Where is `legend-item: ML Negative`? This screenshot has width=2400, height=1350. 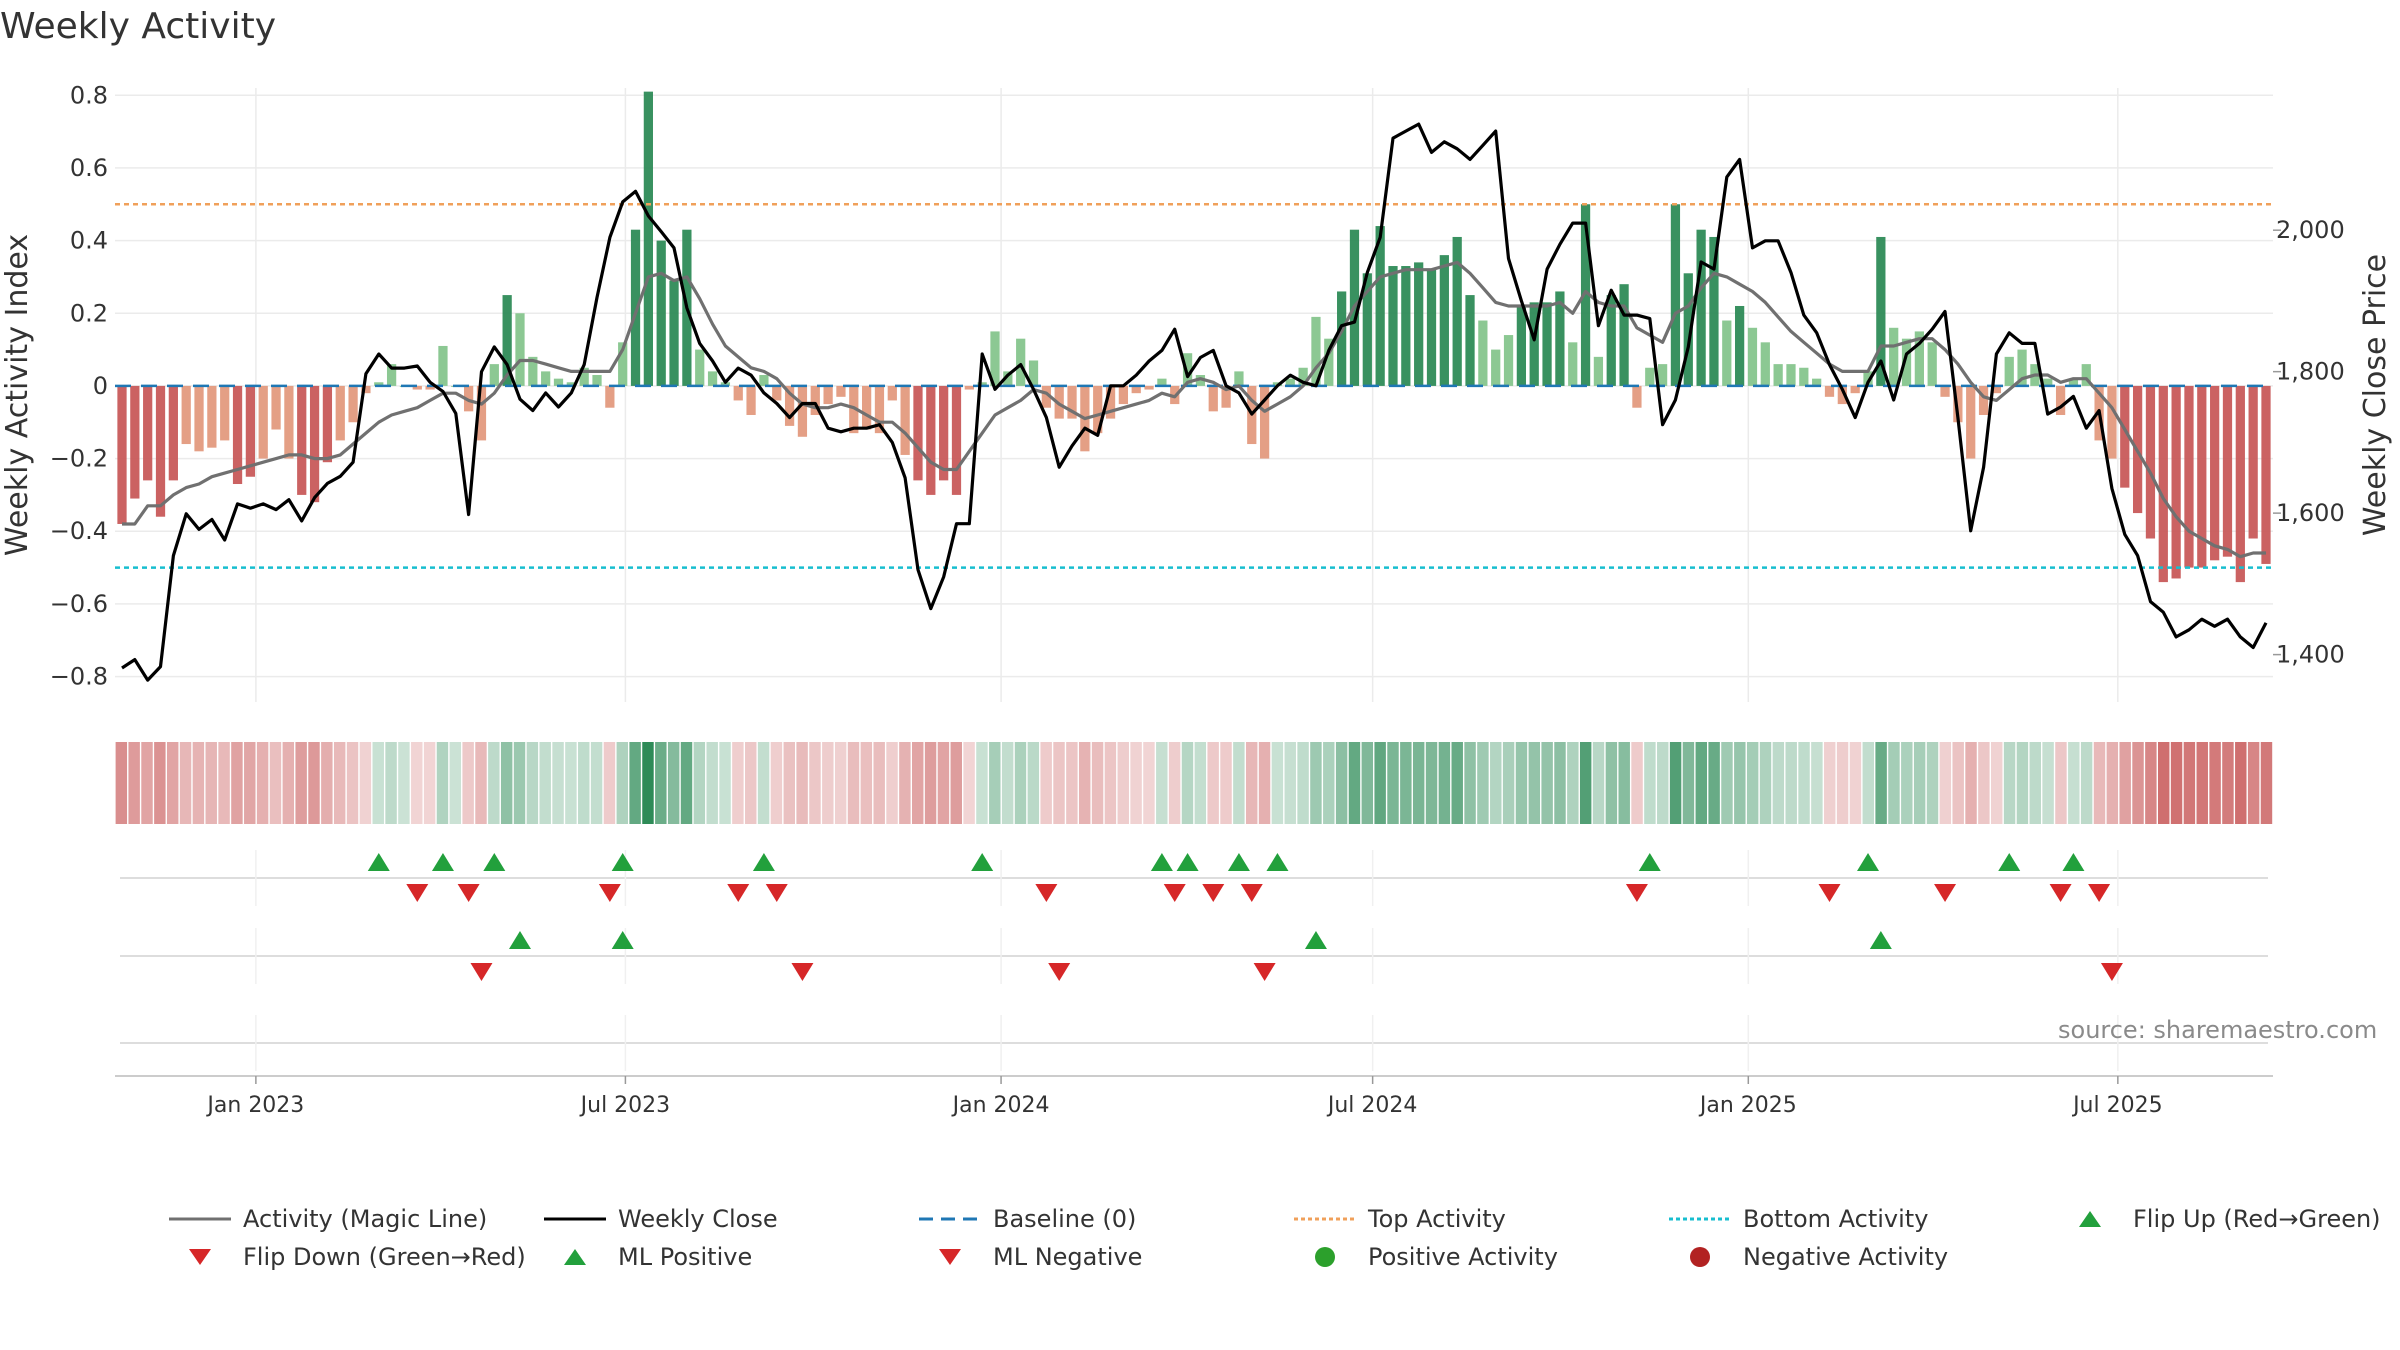
legend-item: ML Negative is located at coordinates (1028, 1257).